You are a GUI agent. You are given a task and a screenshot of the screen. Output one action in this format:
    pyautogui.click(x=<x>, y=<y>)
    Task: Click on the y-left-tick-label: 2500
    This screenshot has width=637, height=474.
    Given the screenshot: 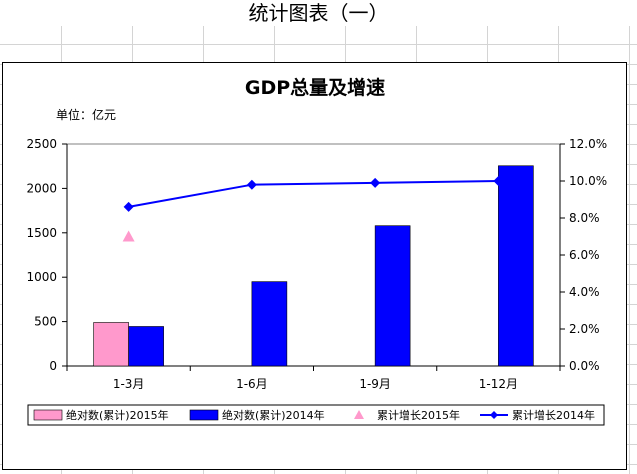 What is the action you would take?
    pyautogui.click(x=41, y=144)
    